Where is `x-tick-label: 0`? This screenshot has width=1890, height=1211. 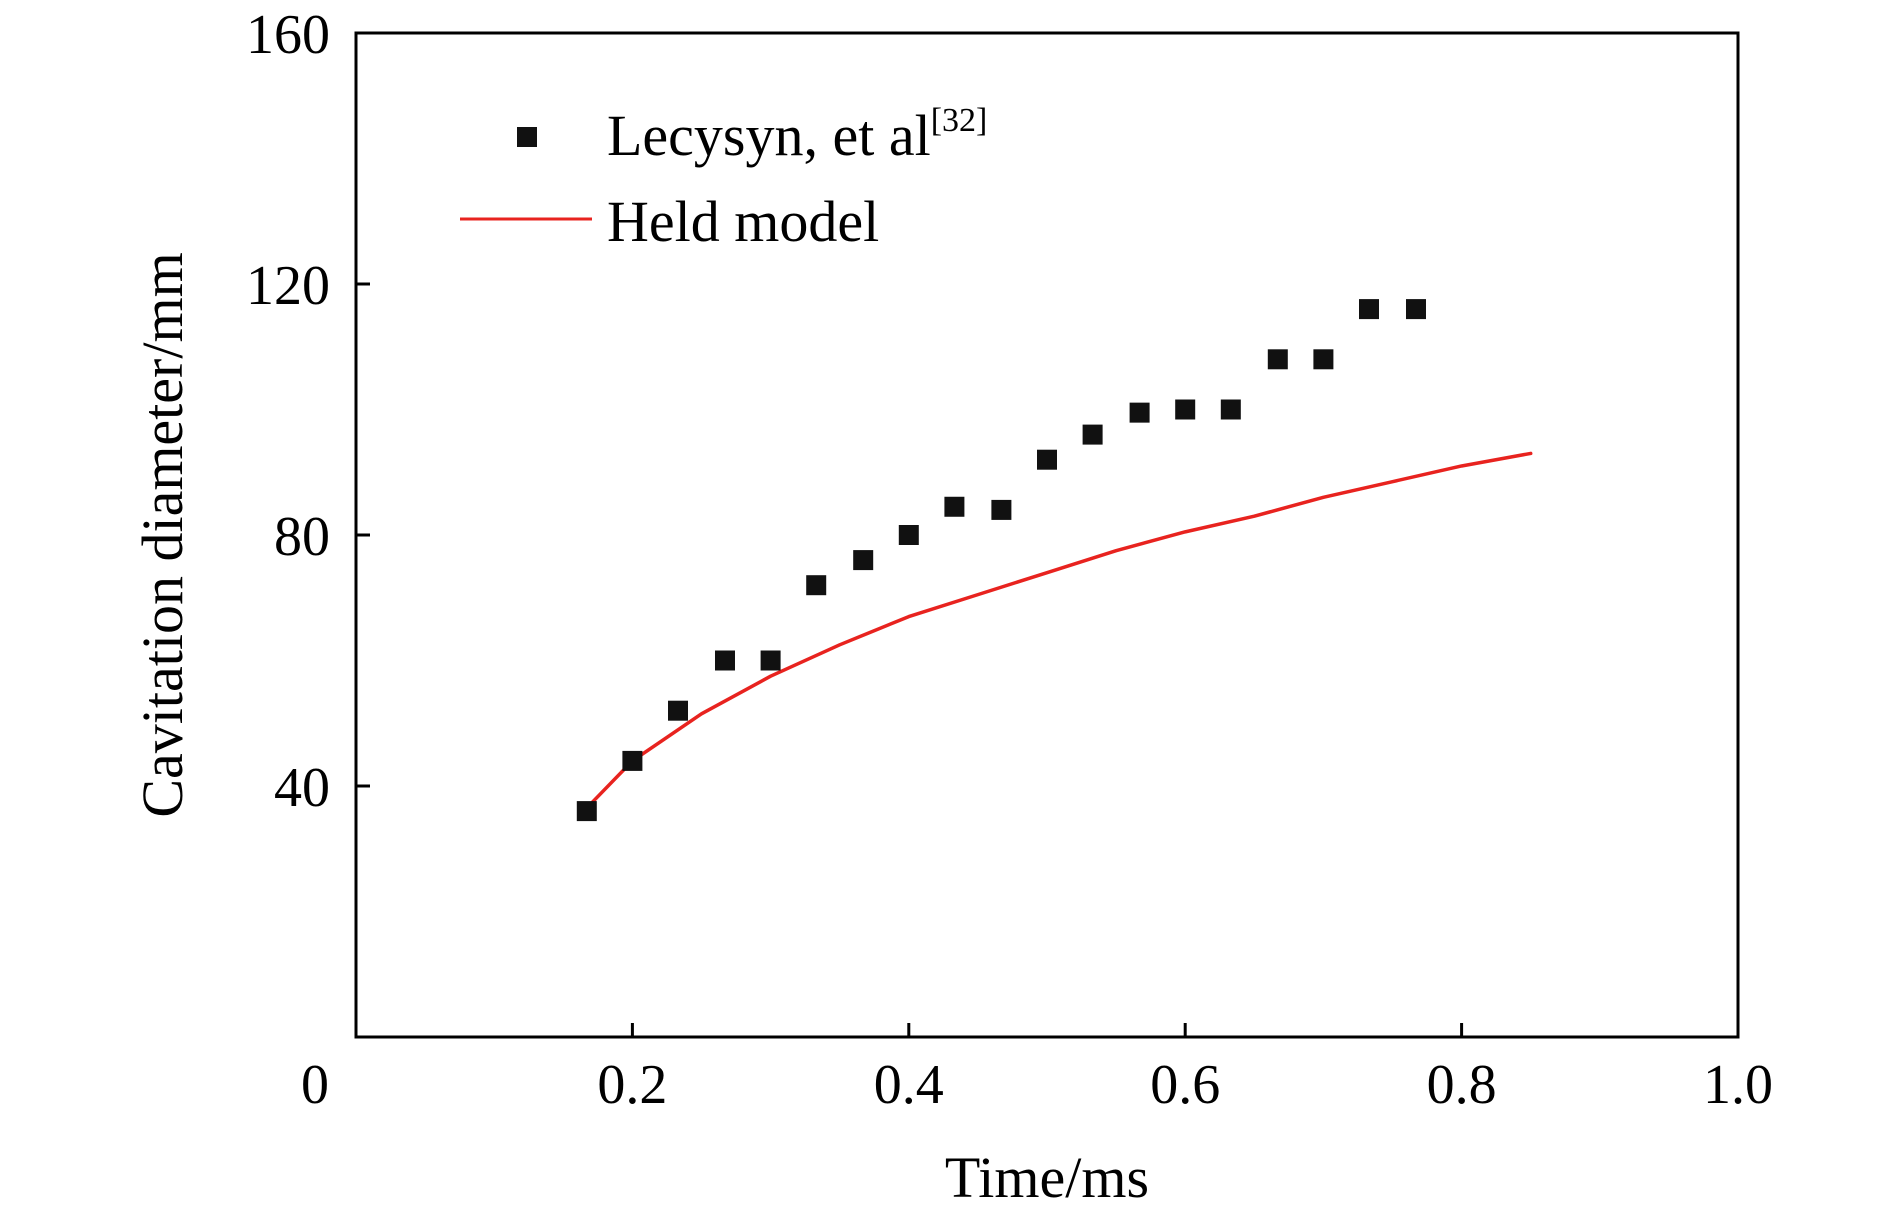 x-tick-label: 0 is located at coordinates (315, 1085).